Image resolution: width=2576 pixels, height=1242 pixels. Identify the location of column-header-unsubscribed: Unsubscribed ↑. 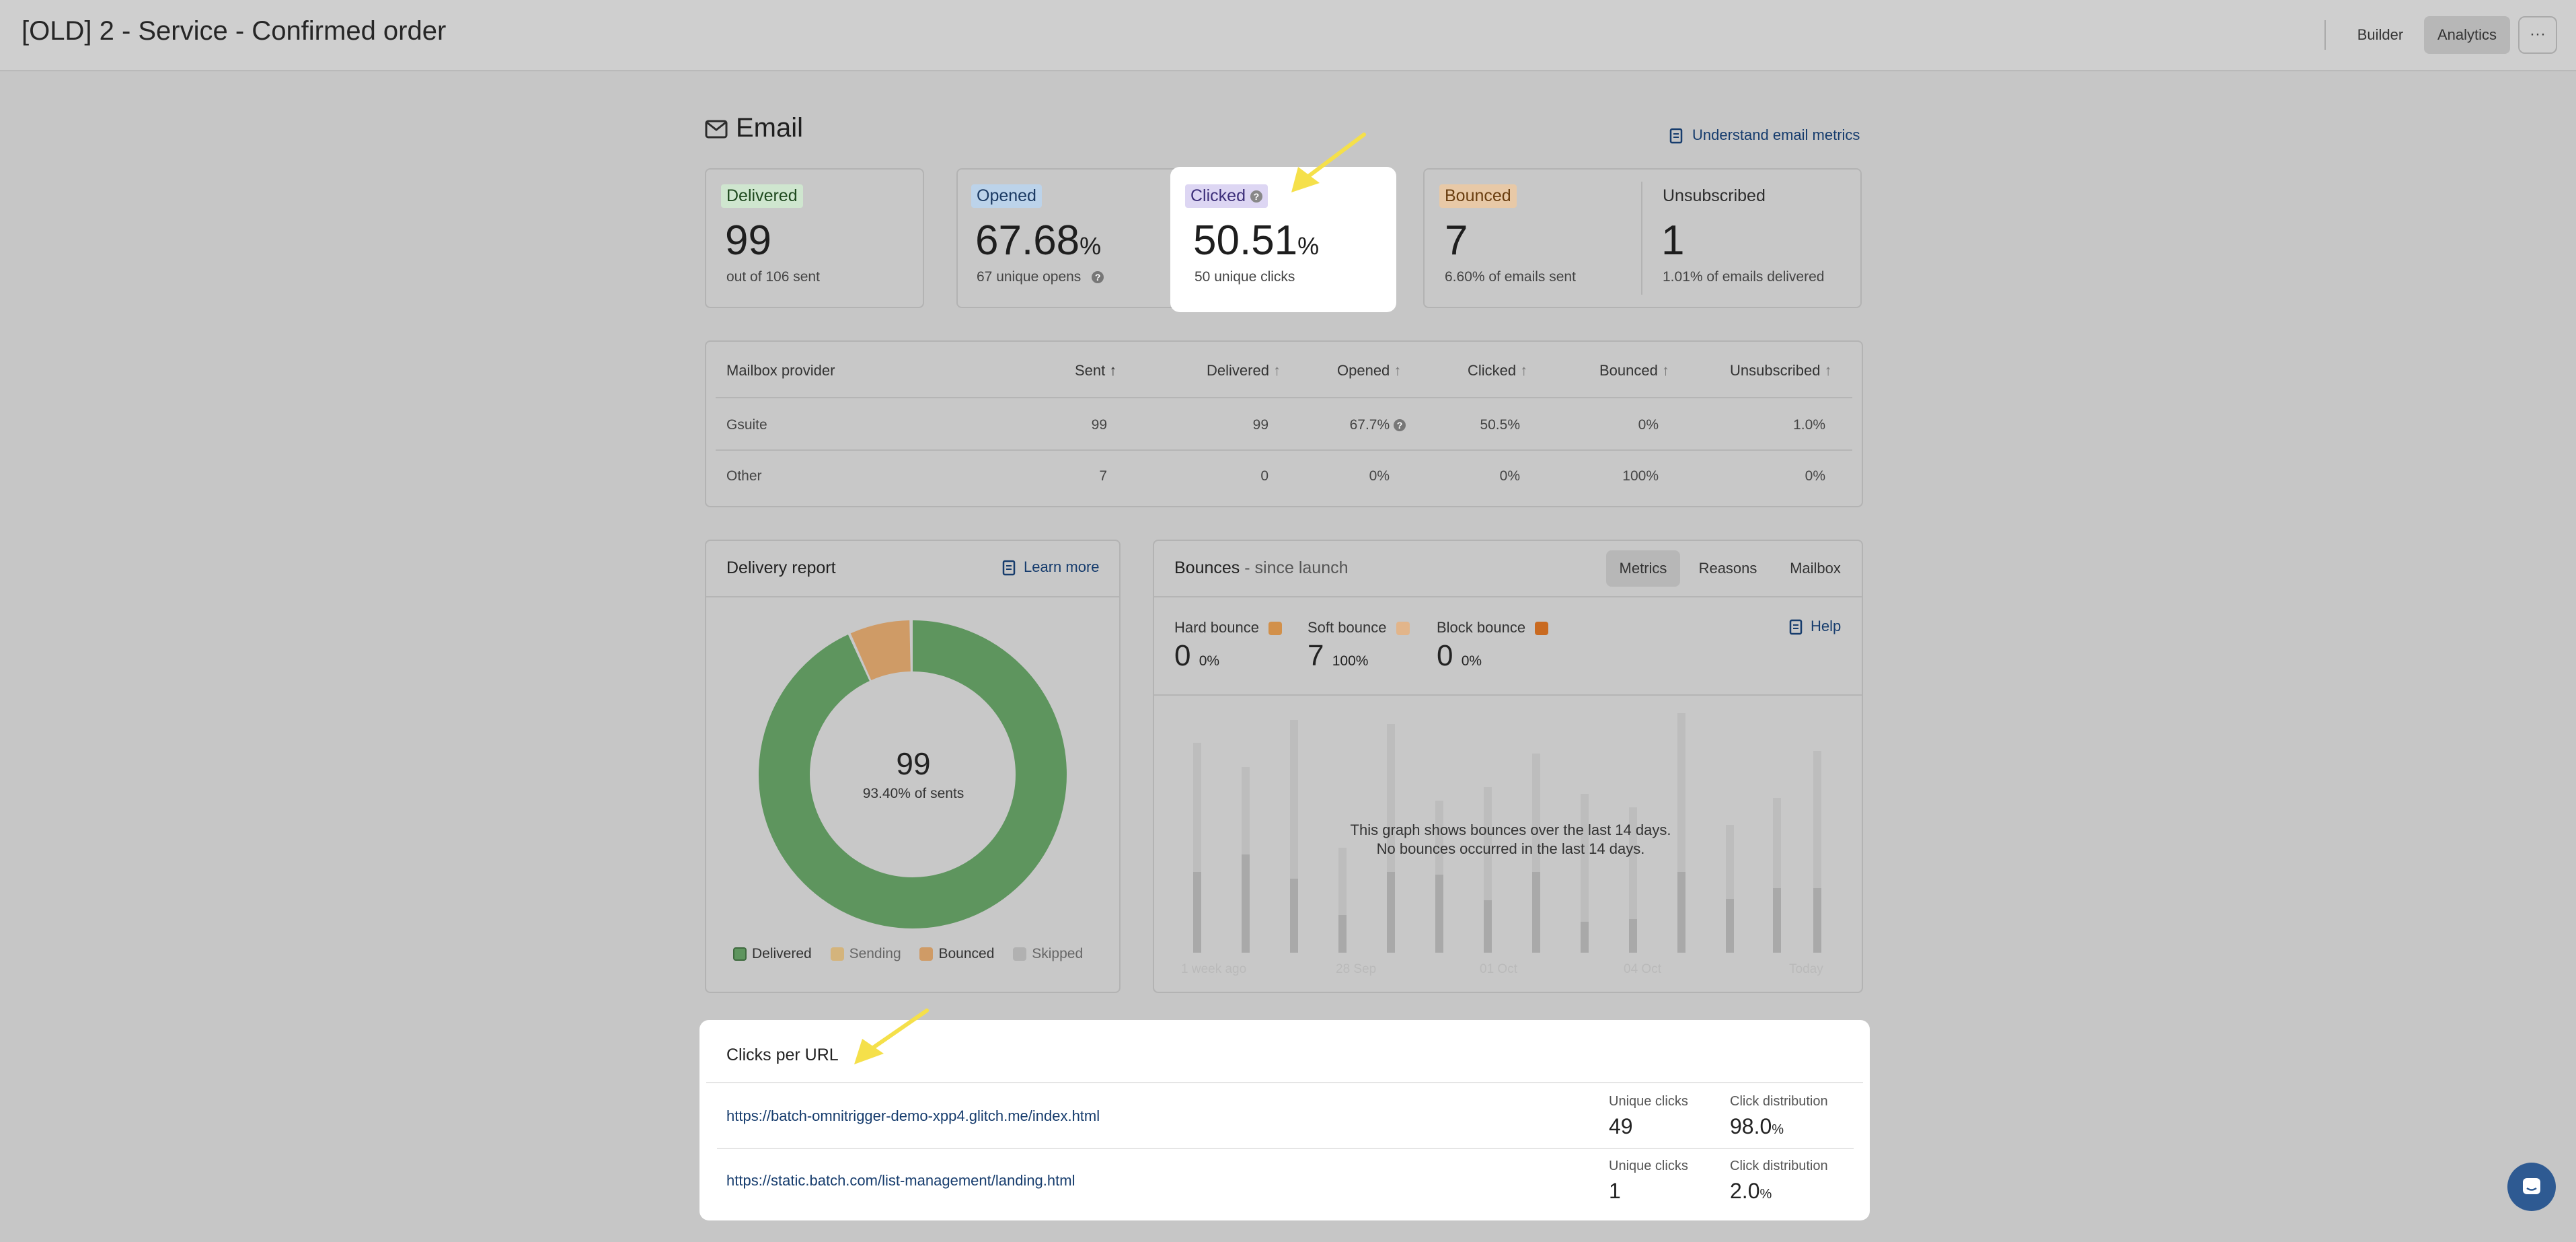
(1781, 370).